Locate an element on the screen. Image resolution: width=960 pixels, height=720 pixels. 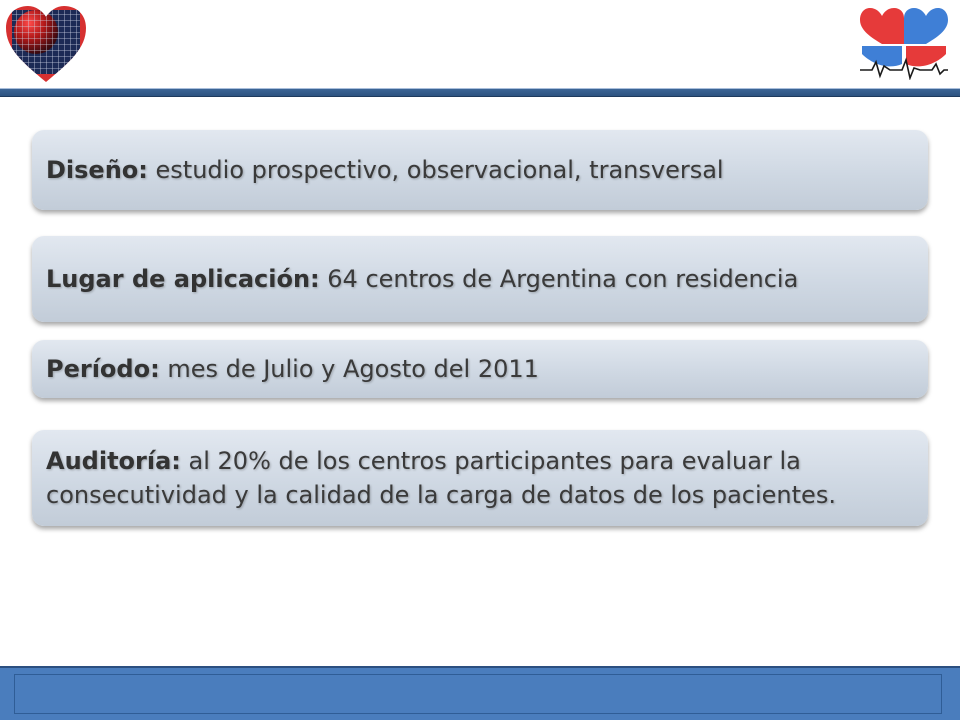
period-box: Período: mes de Julio y Agosto del 2011 is located at coordinates (480, 369).